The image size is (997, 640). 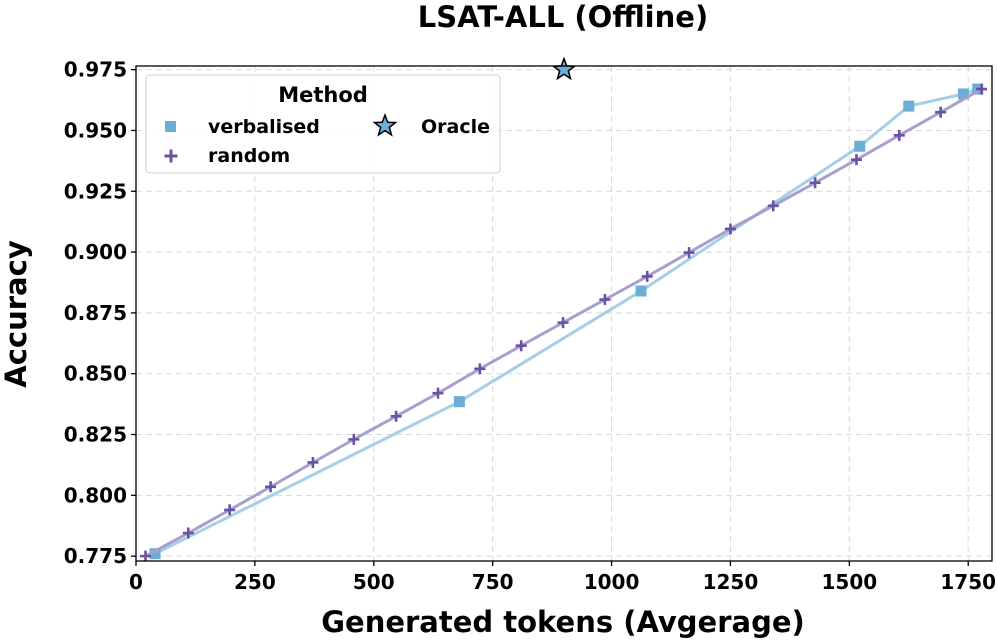 I want to click on legend-label-verbalised: verbalised, so click(x=264, y=127).